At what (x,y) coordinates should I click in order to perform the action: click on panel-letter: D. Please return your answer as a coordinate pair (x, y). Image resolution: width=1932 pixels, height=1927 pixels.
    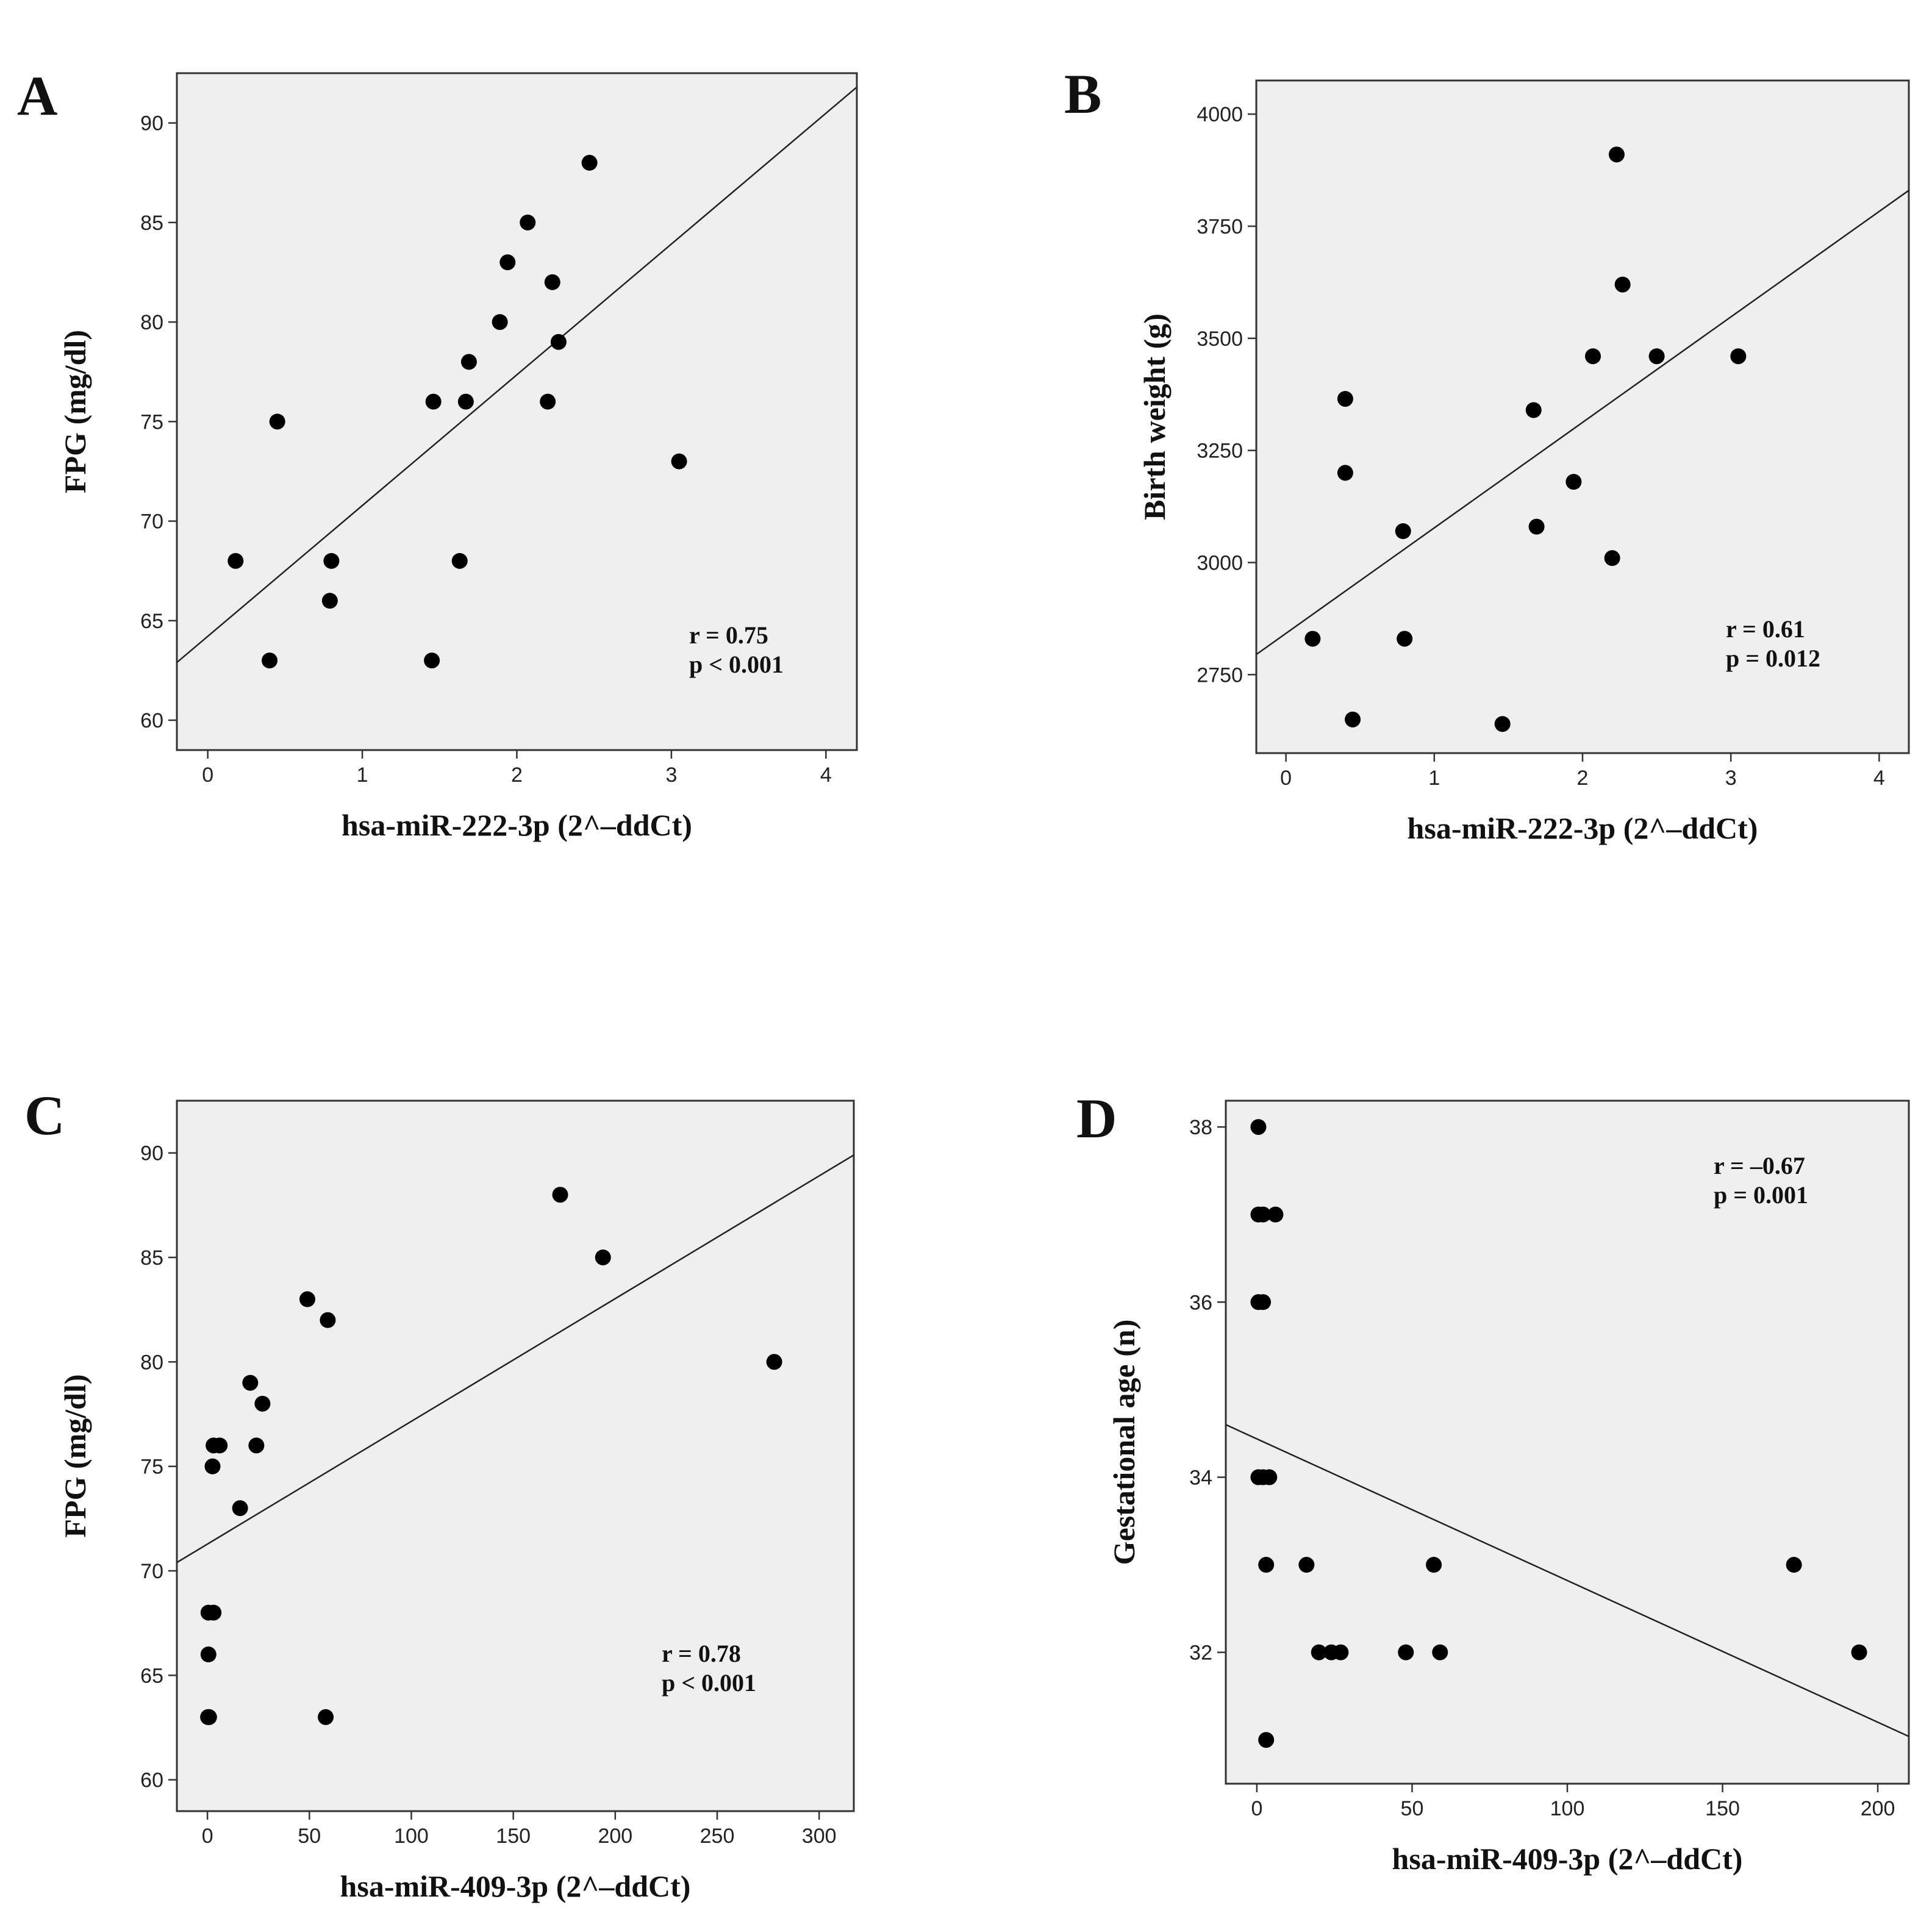
    Looking at the image, I should click on (1096, 1118).